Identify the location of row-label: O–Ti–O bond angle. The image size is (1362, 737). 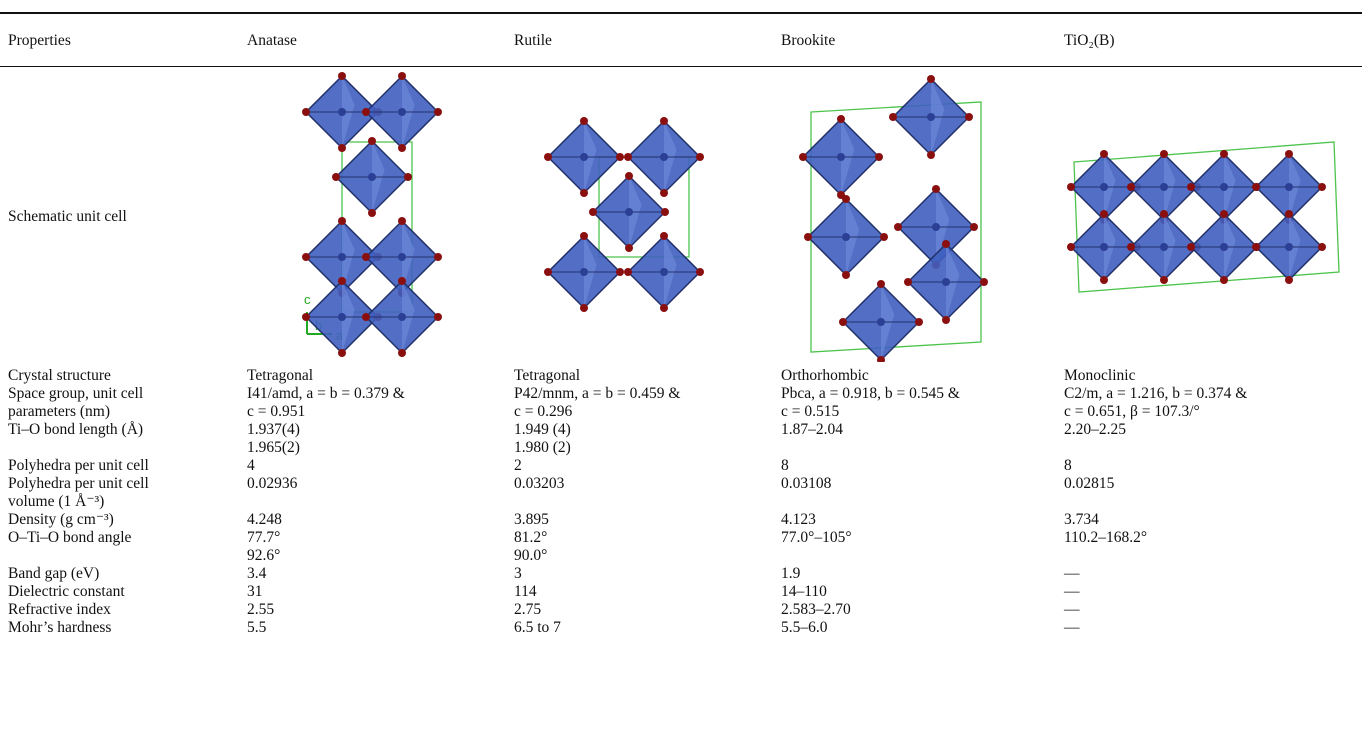
(123, 547).